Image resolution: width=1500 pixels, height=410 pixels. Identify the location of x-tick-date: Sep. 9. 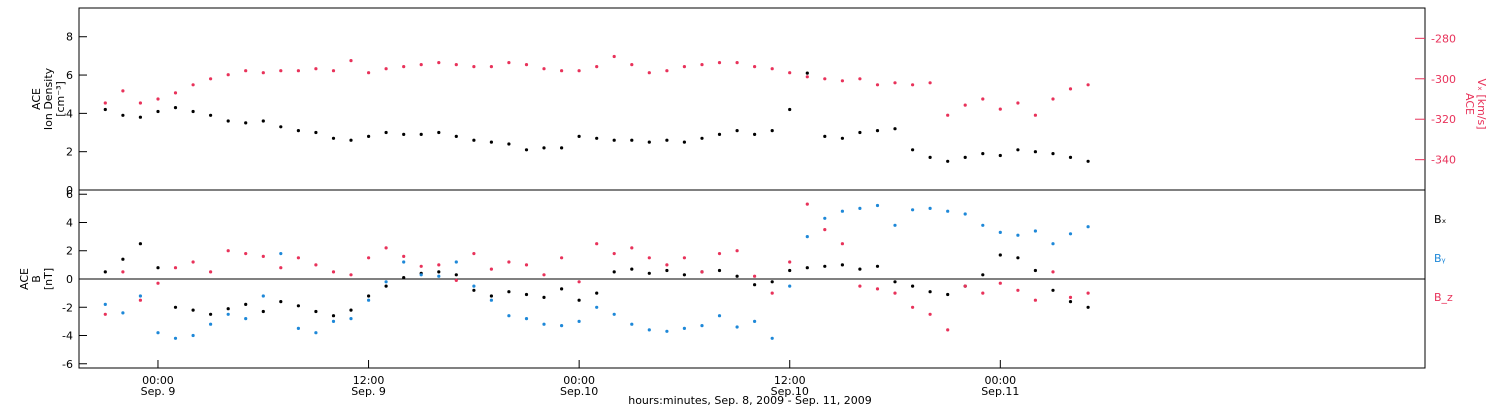
(368, 391).